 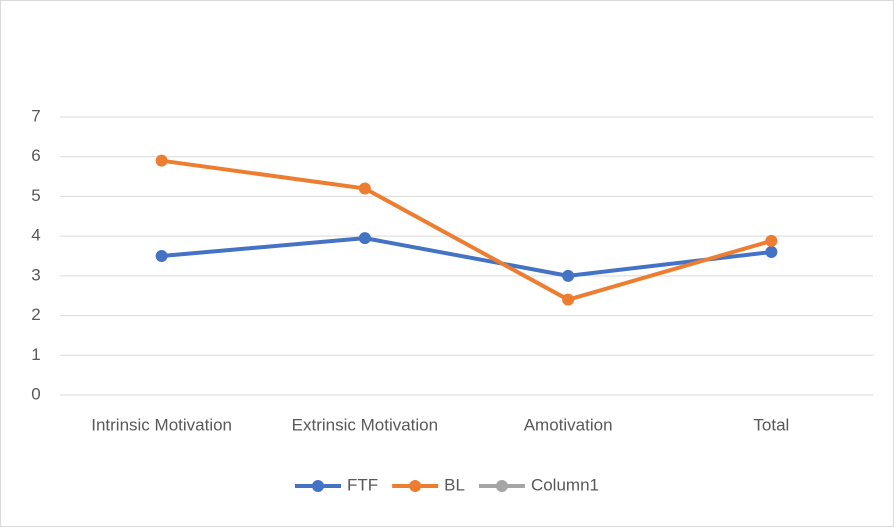 I want to click on y-tick-label: 0, so click(x=35, y=393).